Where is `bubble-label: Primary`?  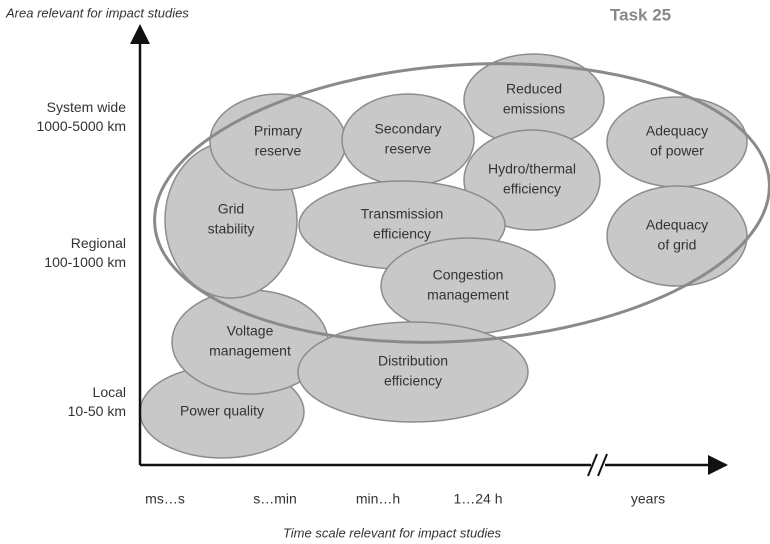 bubble-label: Primary is located at coordinates (278, 131).